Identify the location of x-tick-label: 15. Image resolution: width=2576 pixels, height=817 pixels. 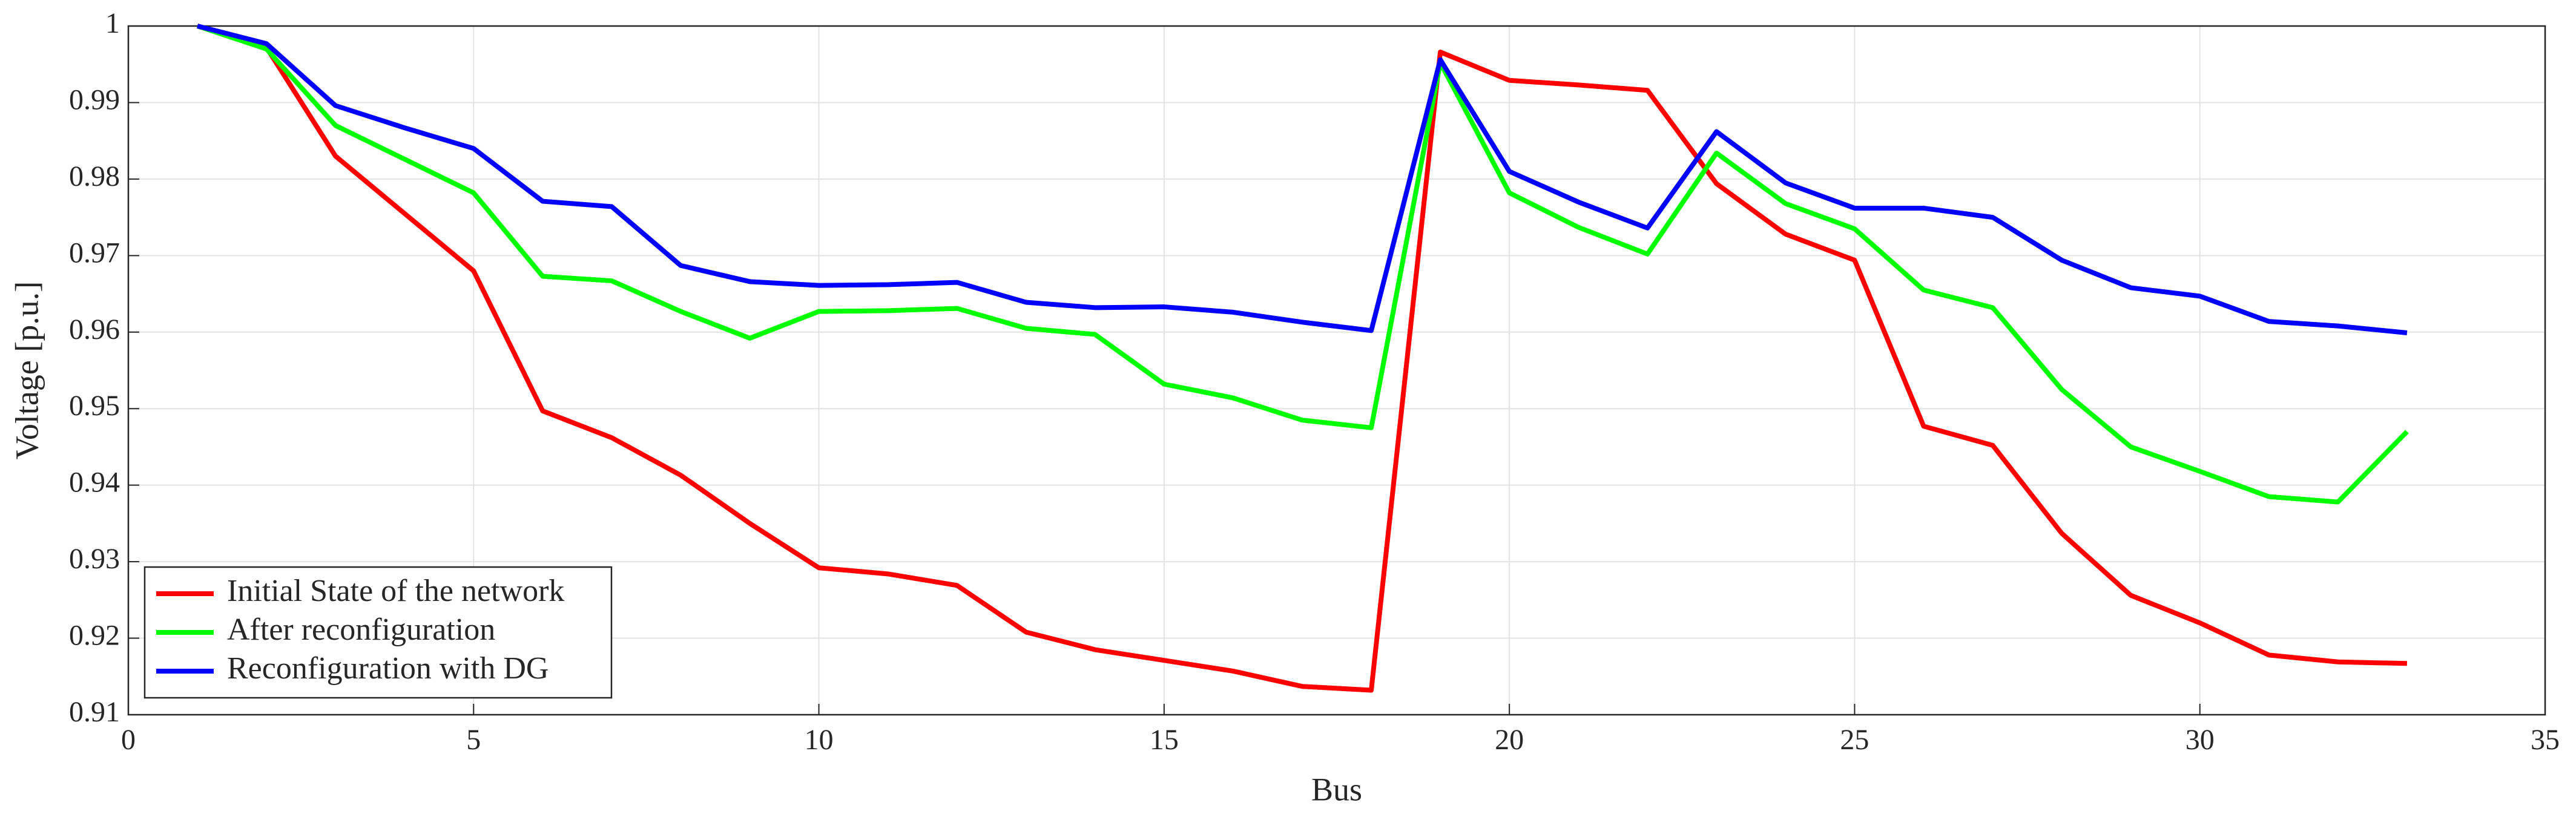
(1164, 740).